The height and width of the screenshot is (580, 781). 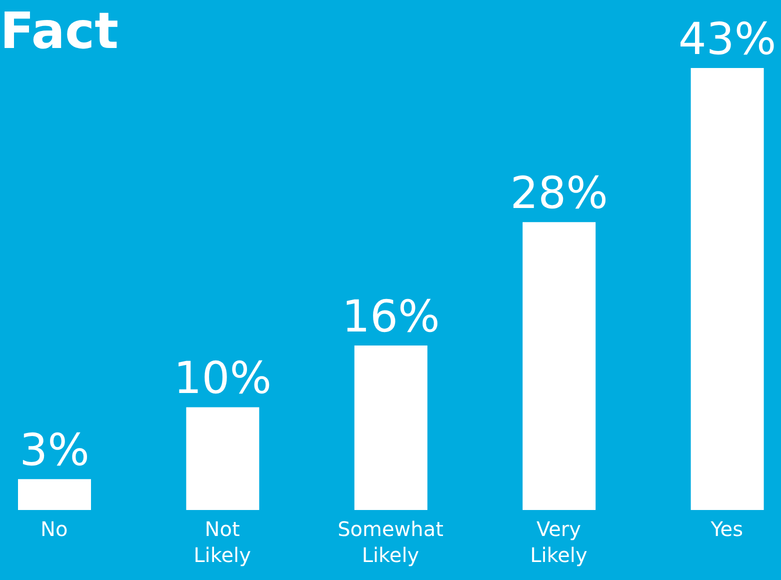 I want to click on x-tick-label: No, so click(x=54, y=529).